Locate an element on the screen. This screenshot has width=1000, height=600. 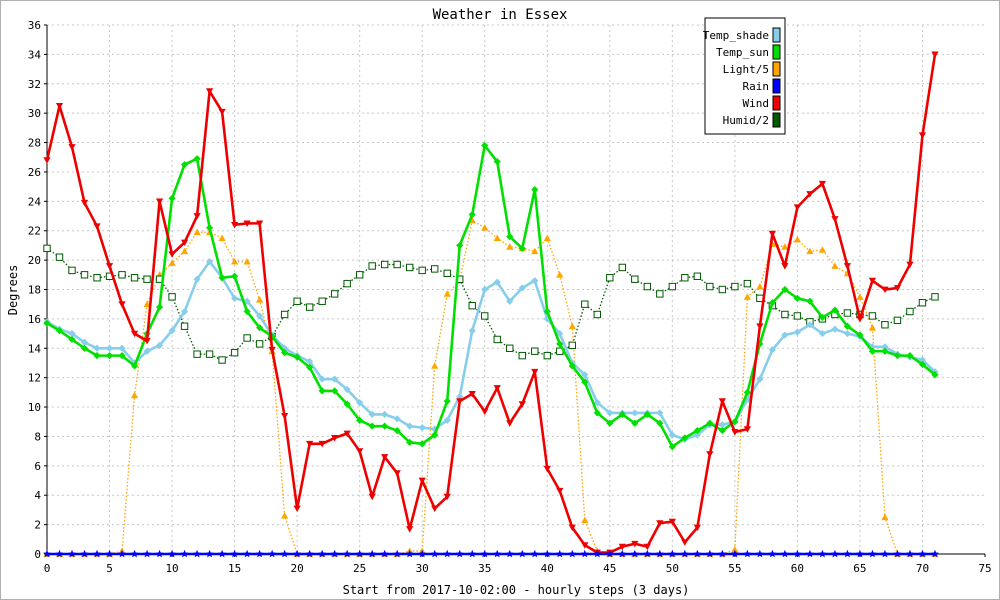
y-tick-label: 34 is located at coordinates (35, 54).